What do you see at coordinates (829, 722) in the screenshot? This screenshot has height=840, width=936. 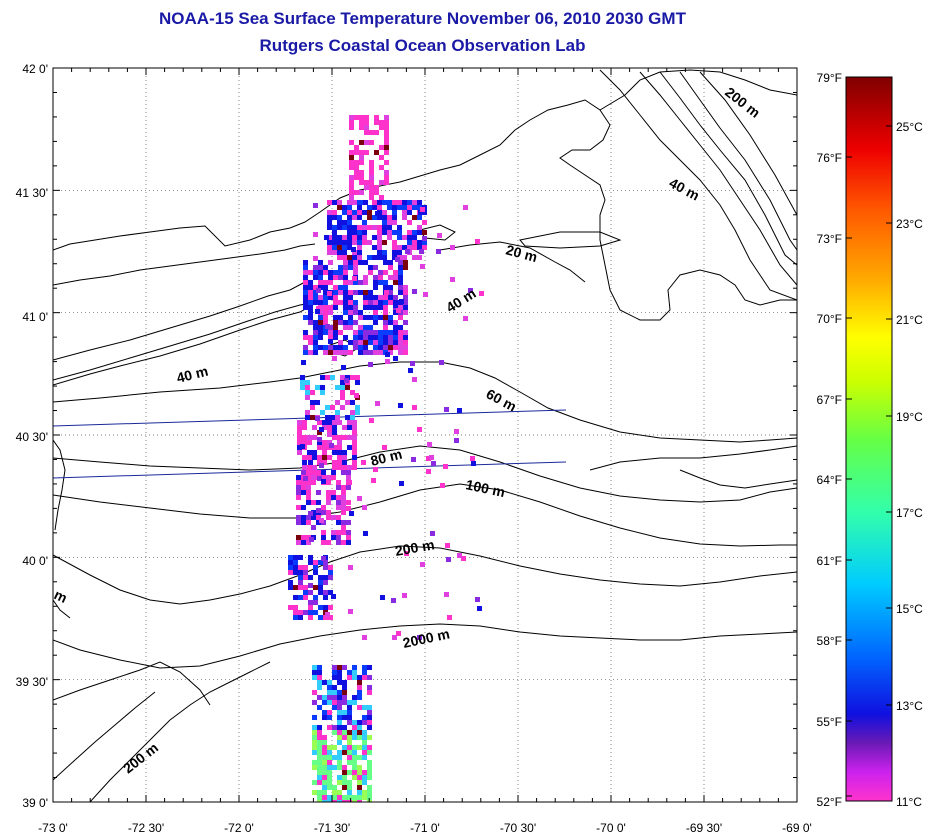 I see `colorbar-f-label: 55°F` at bounding box center [829, 722].